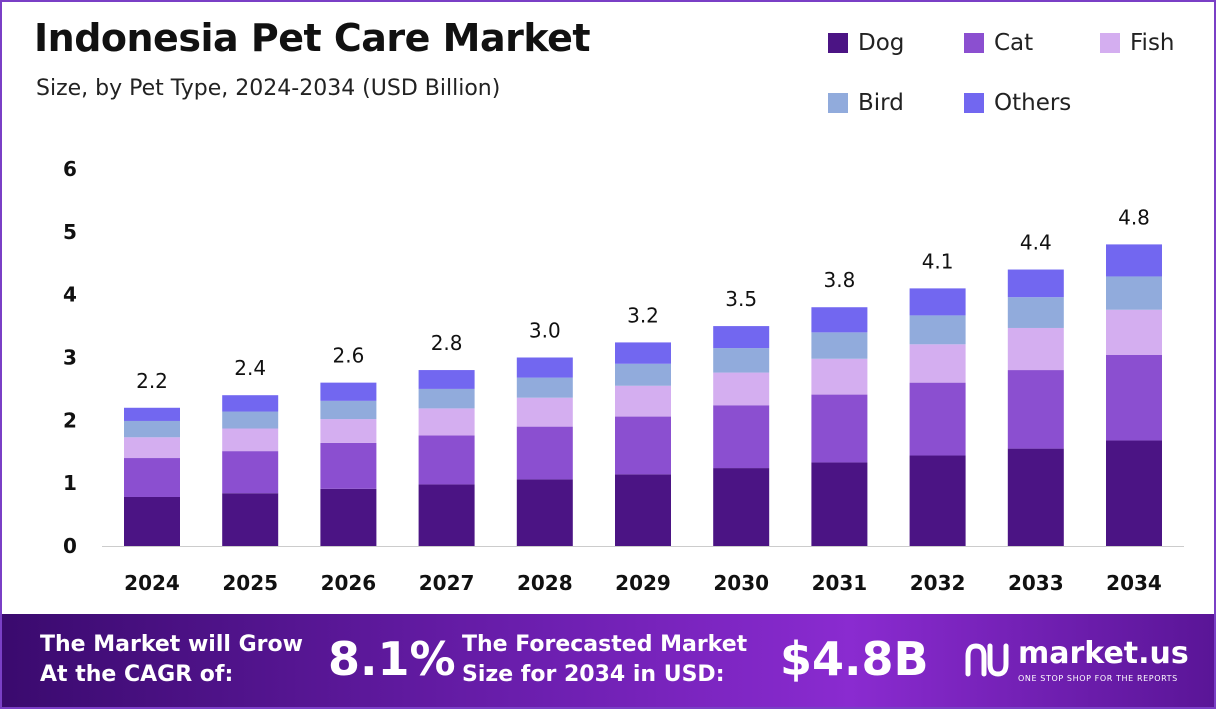  I want to click on y-tick-label: 3, so click(70, 358).